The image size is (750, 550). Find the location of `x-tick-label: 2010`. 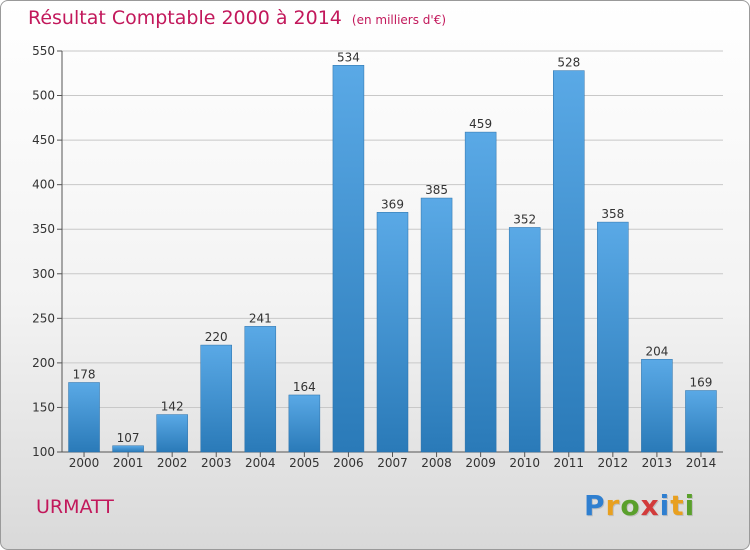

x-tick-label: 2010 is located at coordinates (524, 463).